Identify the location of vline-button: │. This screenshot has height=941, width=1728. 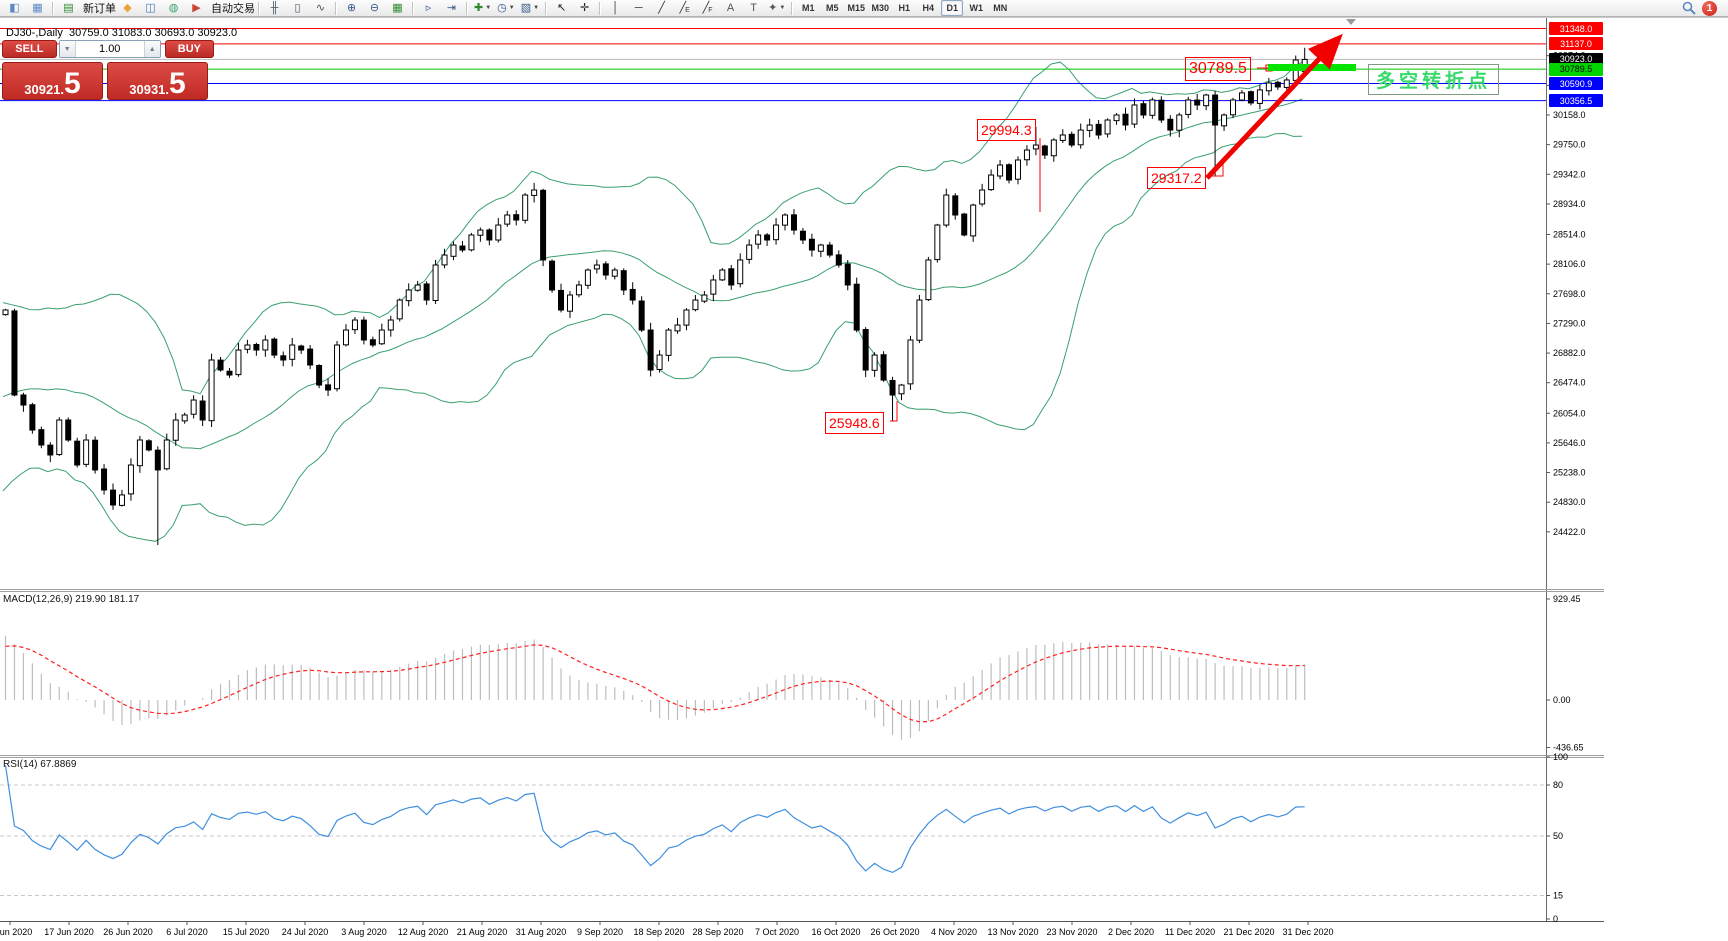
(616, 7).